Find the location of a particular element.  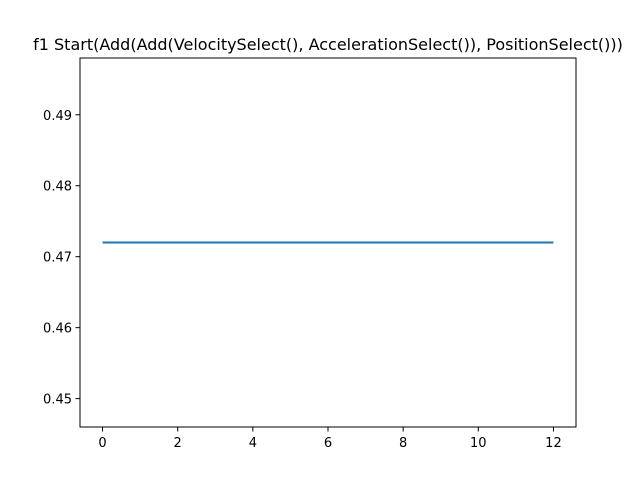

y-tick-label: 0.46 is located at coordinates (57, 329).